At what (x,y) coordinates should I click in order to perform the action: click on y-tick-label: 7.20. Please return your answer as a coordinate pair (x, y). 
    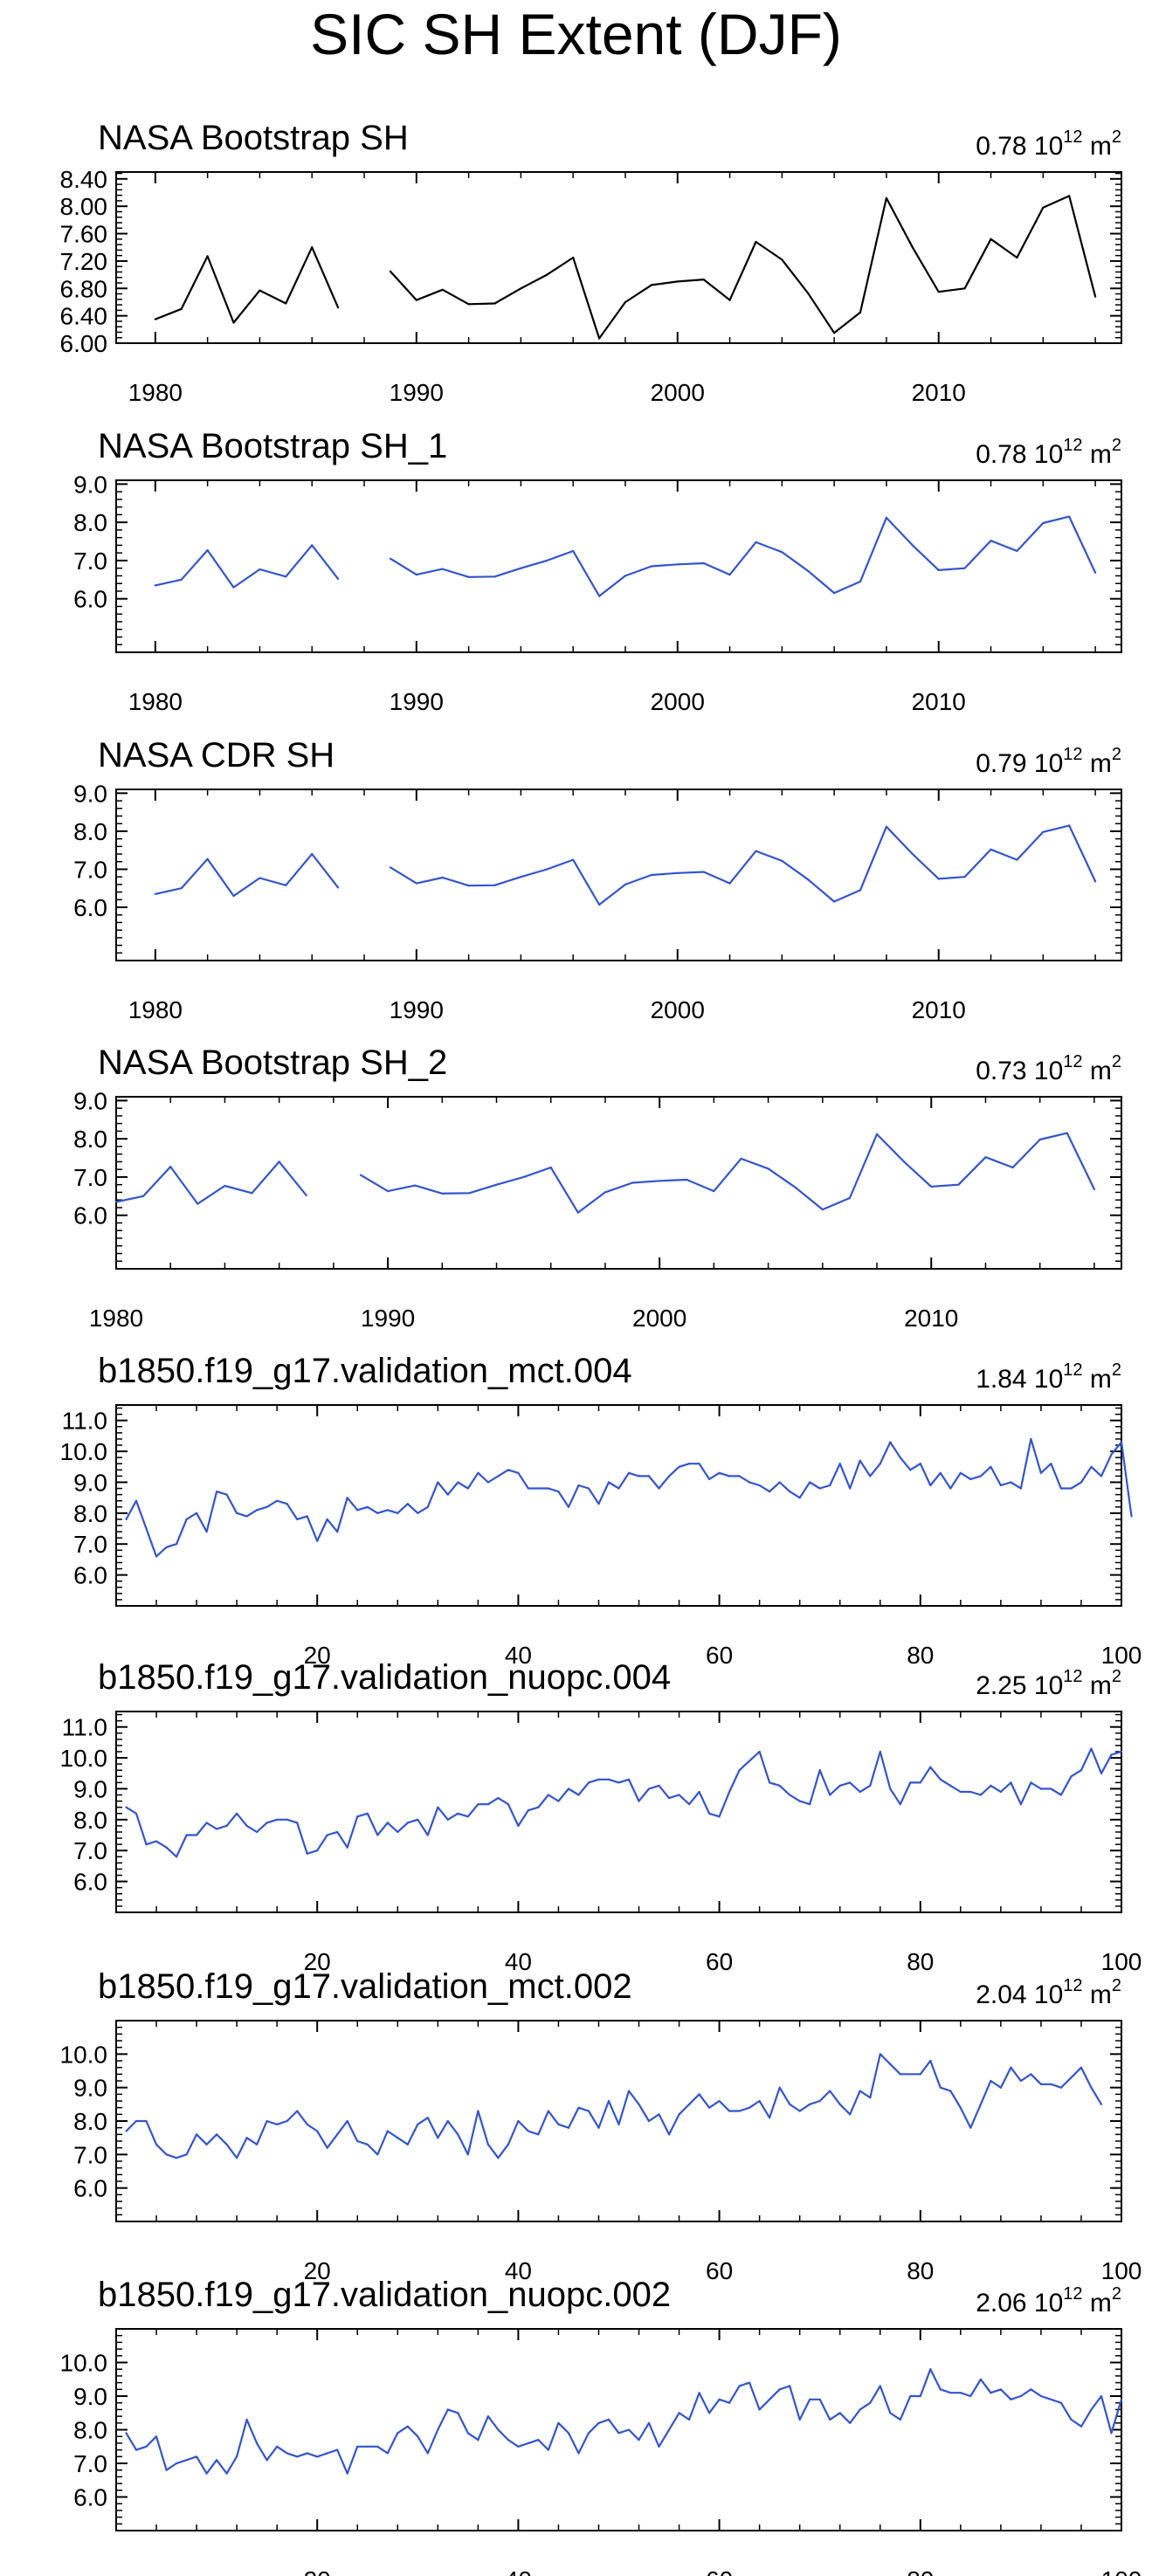
    Looking at the image, I should click on (84, 261).